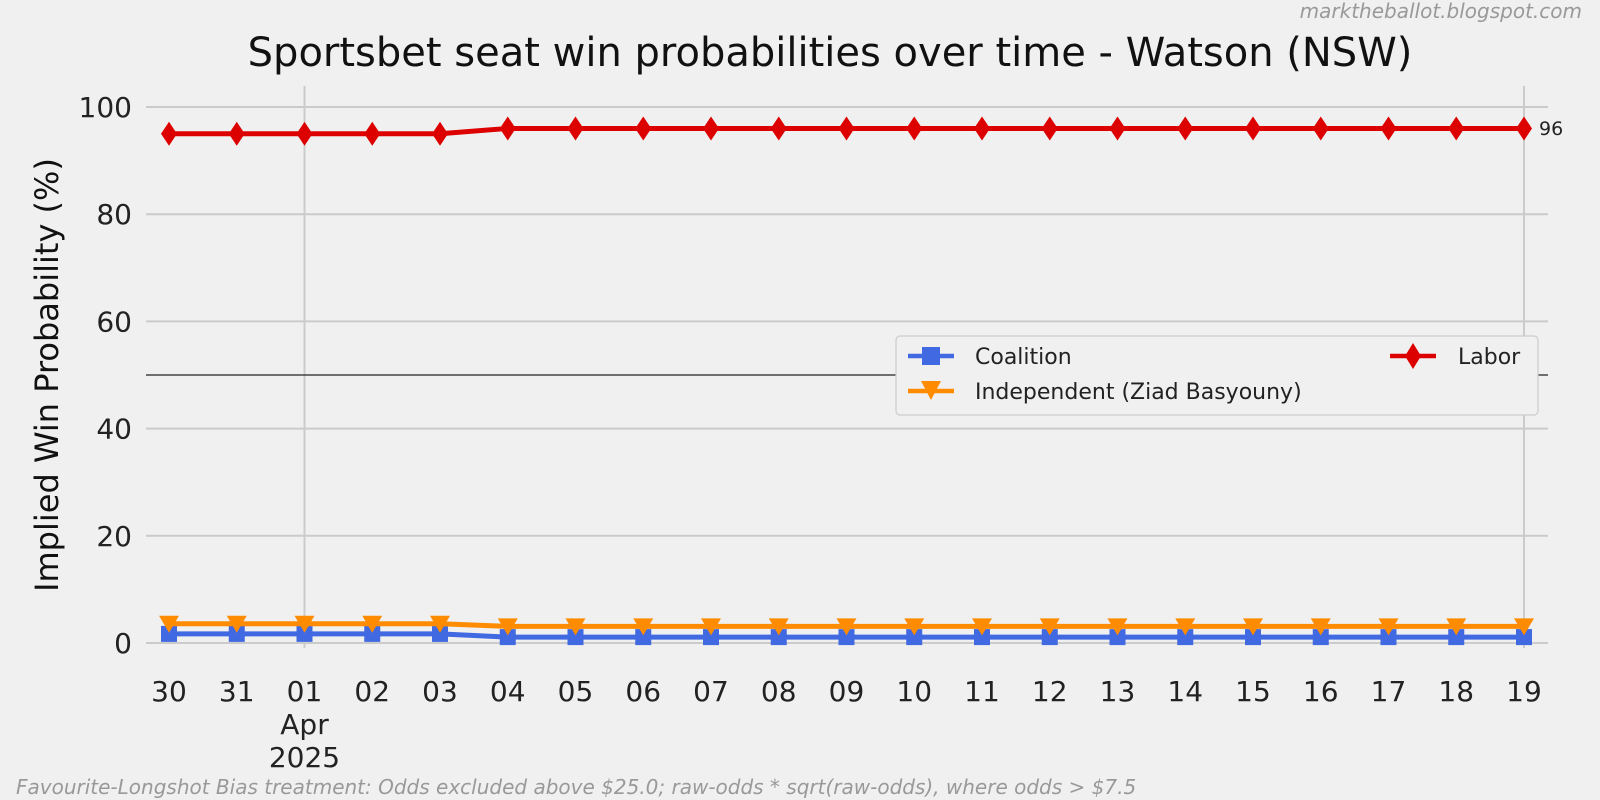 Image resolution: width=1600 pixels, height=800 pixels. What do you see at coordinates (304, 757) in the screenshot?
I see `x-tick-sublabel: 2025` at bounding box center [304, 757].